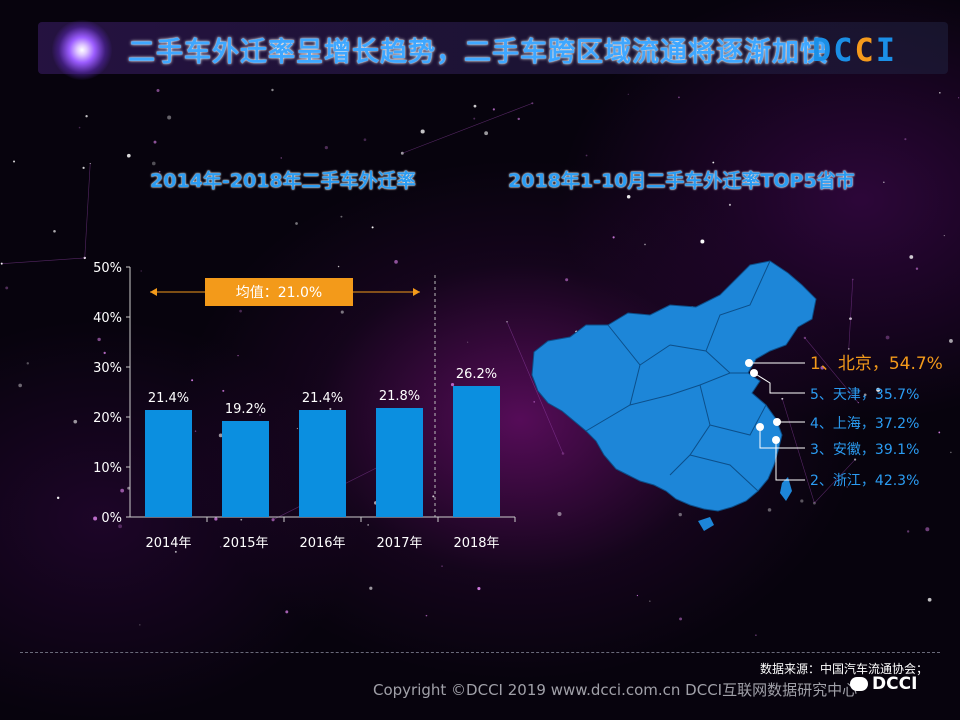  I want to click on shanghai-marker, so click(777, 422).